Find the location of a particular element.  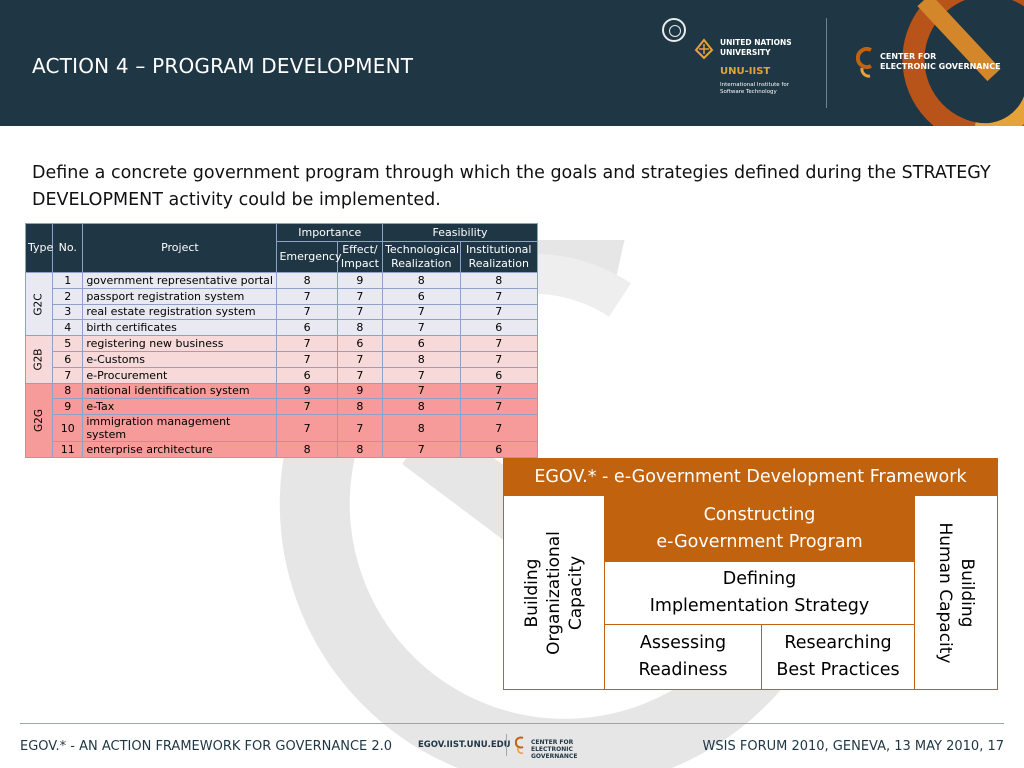

type-label: G2C is located at coordinates (38, 304).